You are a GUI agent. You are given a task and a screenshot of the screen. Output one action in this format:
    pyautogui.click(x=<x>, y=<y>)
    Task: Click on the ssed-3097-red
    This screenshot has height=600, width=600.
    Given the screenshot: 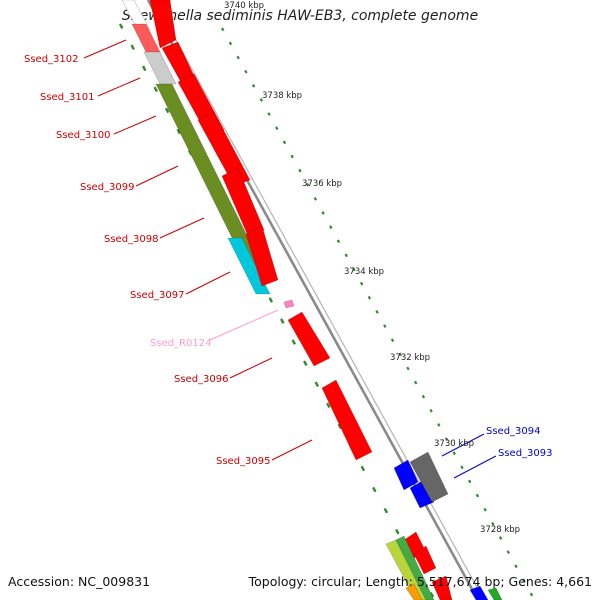 What is the action you would take?
    pyautogui.click(x=262, y=256)
    